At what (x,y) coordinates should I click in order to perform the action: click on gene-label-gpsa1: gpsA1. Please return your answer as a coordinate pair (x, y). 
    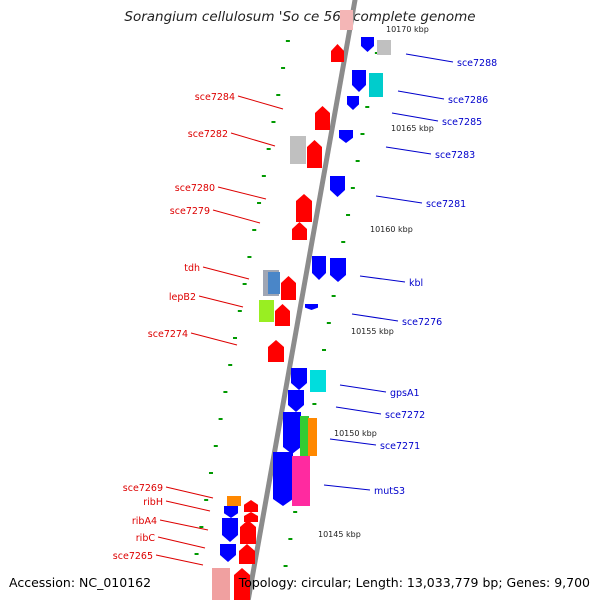
    Looking at the image, I should click on (405, 393).